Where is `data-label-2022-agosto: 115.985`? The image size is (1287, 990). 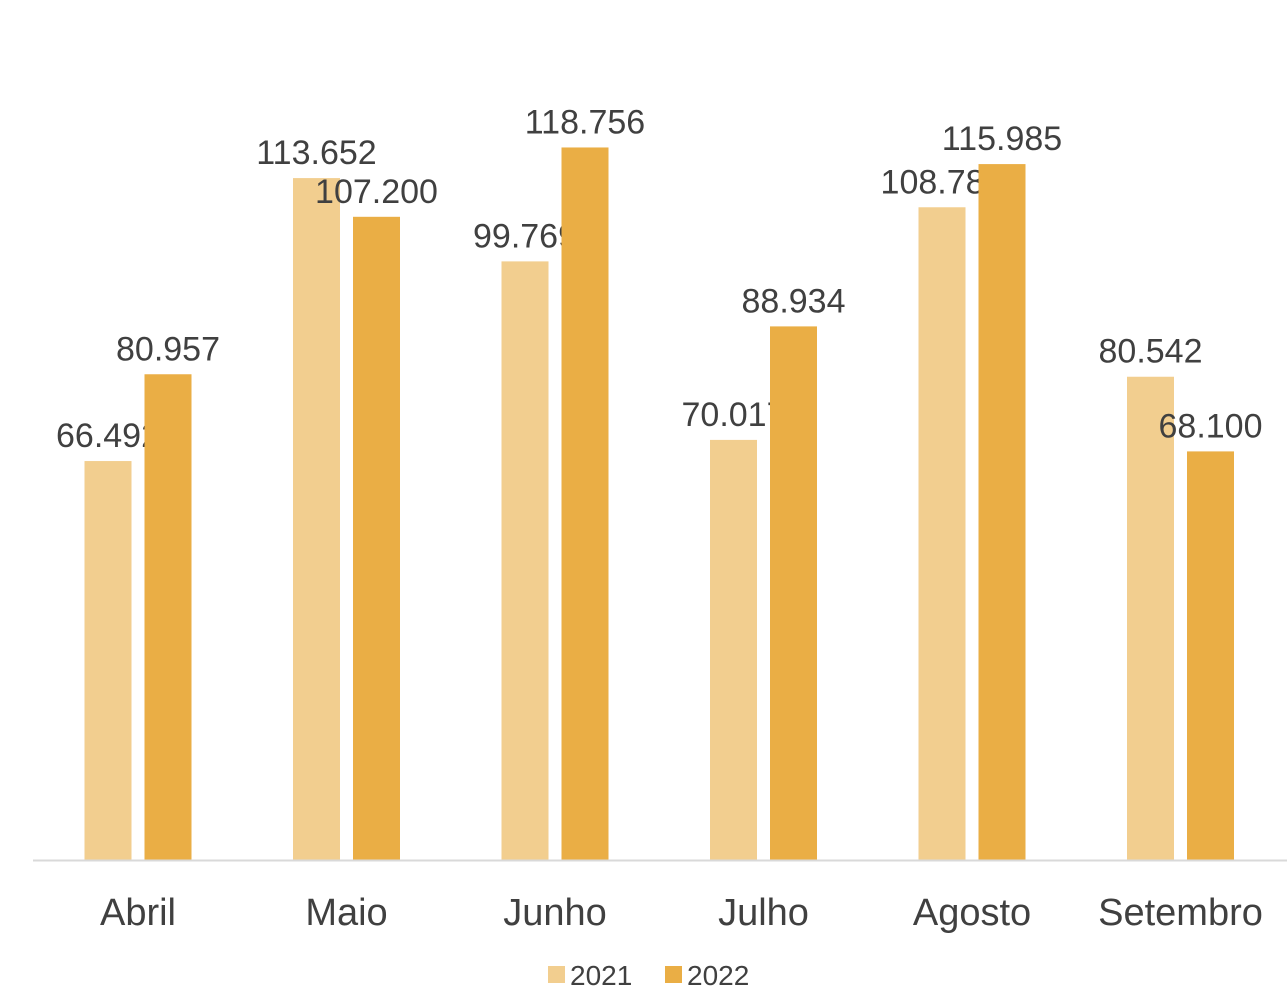
data-label-2022-agosto: 115.985 is located at coordinates (1002, 139).